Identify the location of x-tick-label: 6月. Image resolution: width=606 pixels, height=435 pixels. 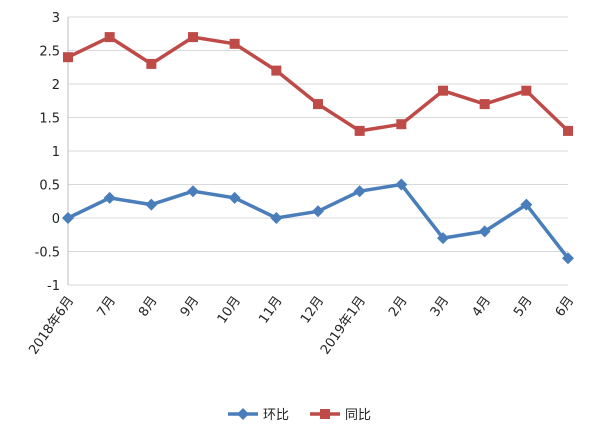
(565, 307).